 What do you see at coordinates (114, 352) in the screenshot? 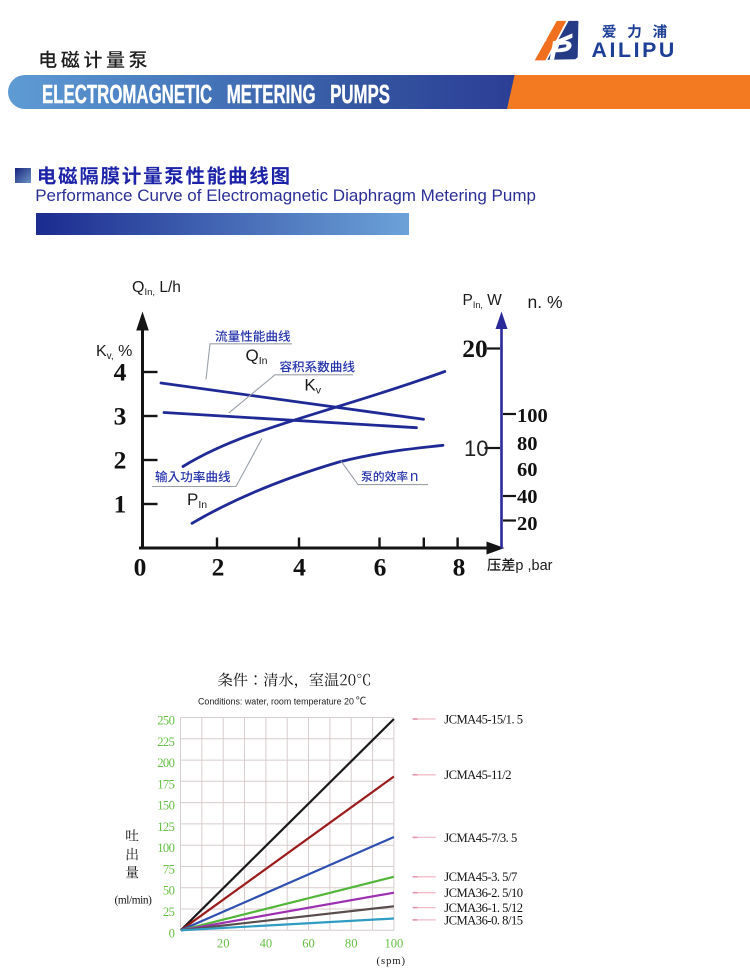
I see `svg-text: Kv, %` at bounding box center [114, 352].